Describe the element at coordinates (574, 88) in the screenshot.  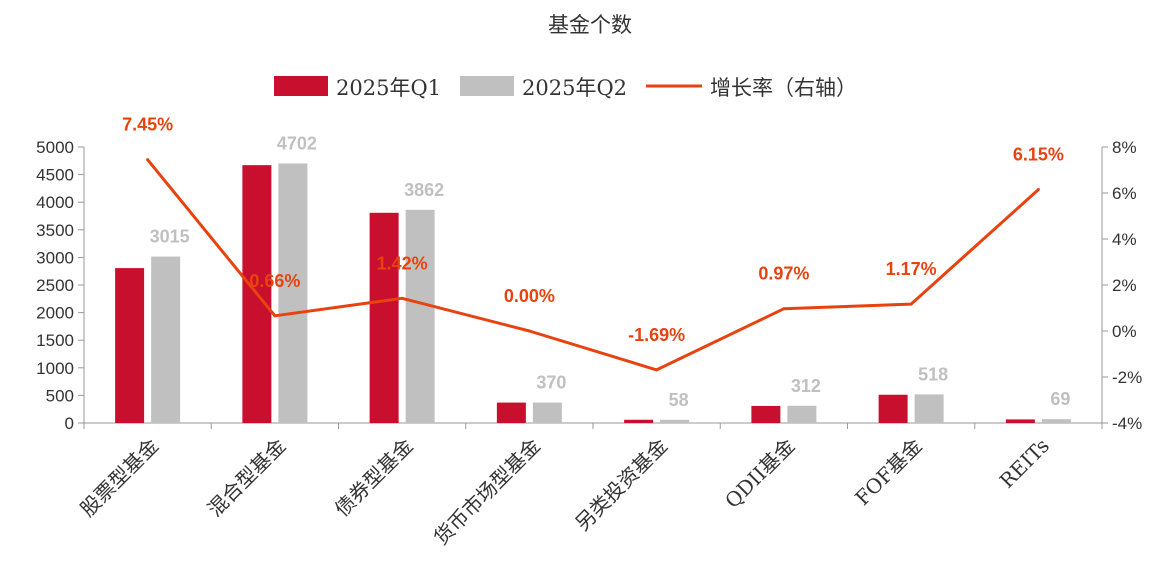
I see `legend-label-q2: 2025年Q2` at that location.